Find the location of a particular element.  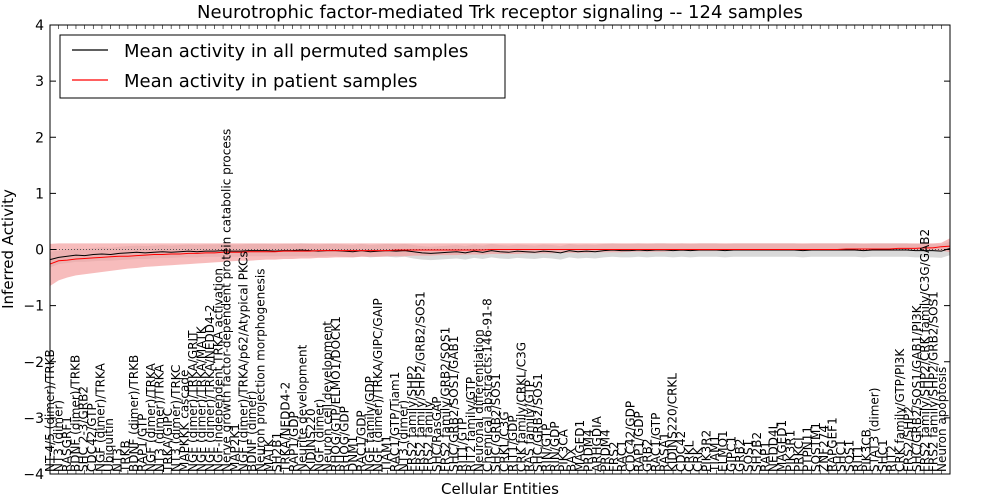

x-tick-label: KIDINS220 is located at coordinates (311, 440).